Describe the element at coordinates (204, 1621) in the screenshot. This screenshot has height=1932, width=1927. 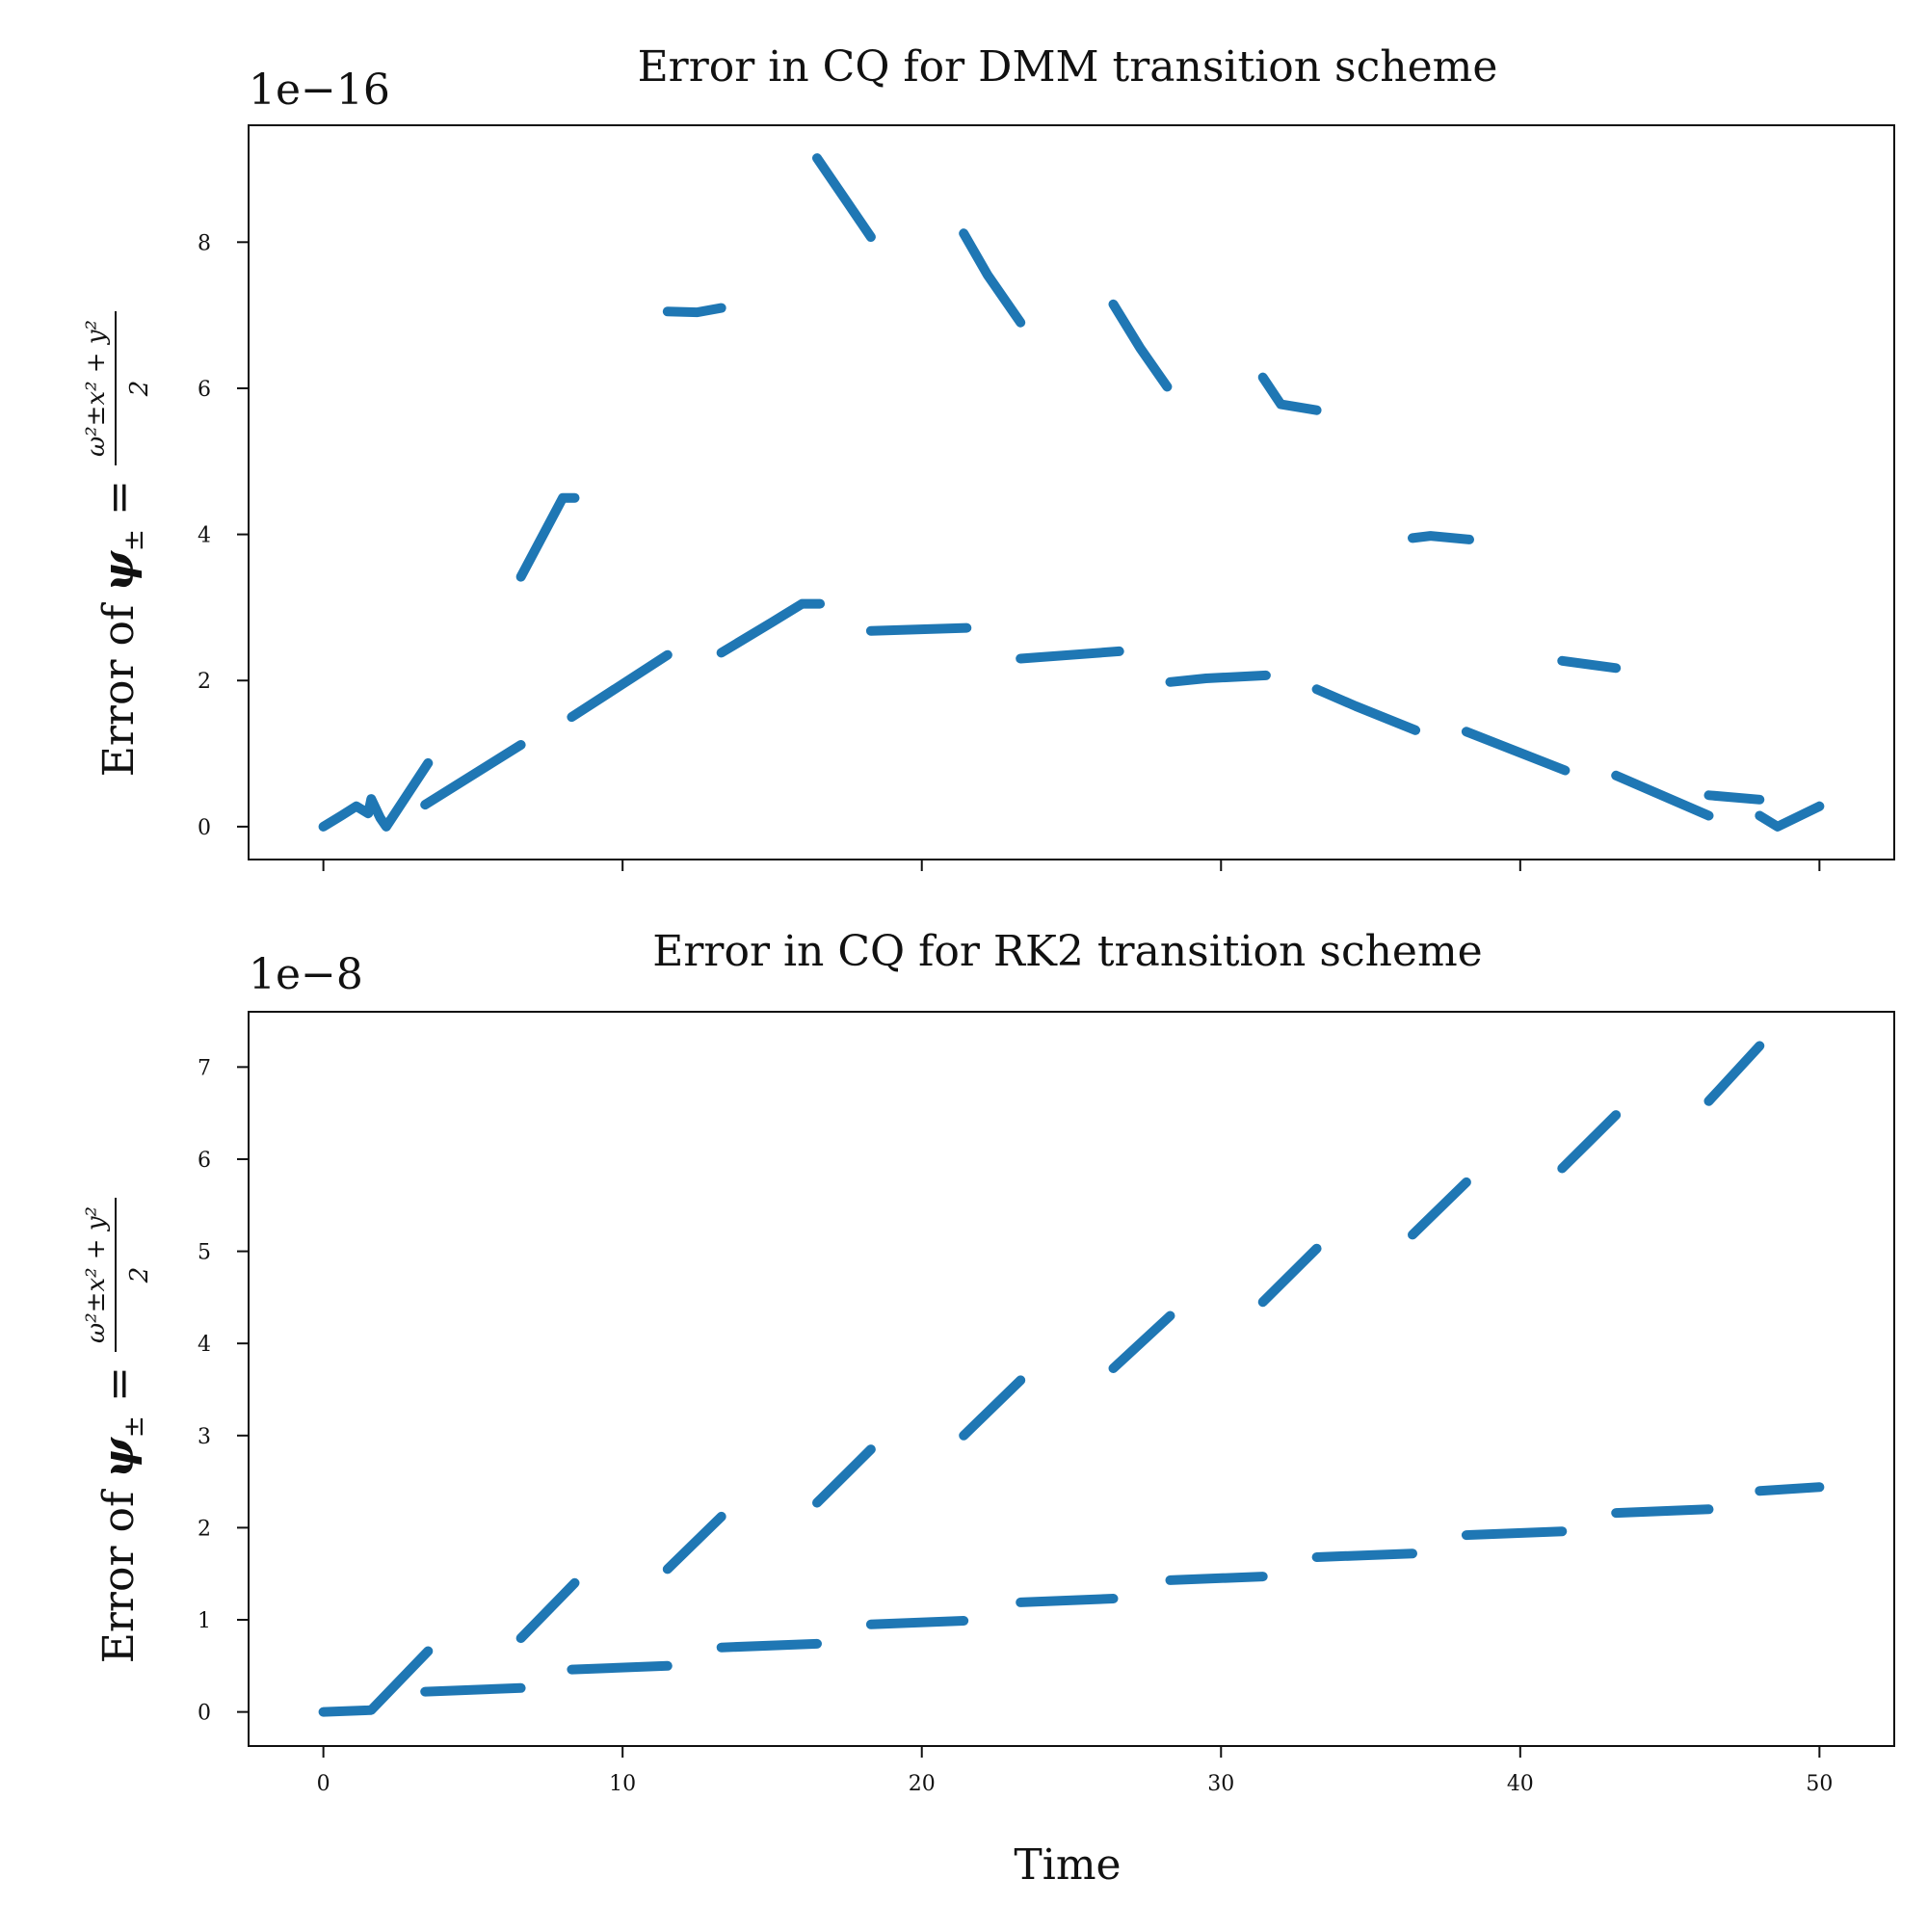
I see `rk2-y-tick-label: 1` at that location.